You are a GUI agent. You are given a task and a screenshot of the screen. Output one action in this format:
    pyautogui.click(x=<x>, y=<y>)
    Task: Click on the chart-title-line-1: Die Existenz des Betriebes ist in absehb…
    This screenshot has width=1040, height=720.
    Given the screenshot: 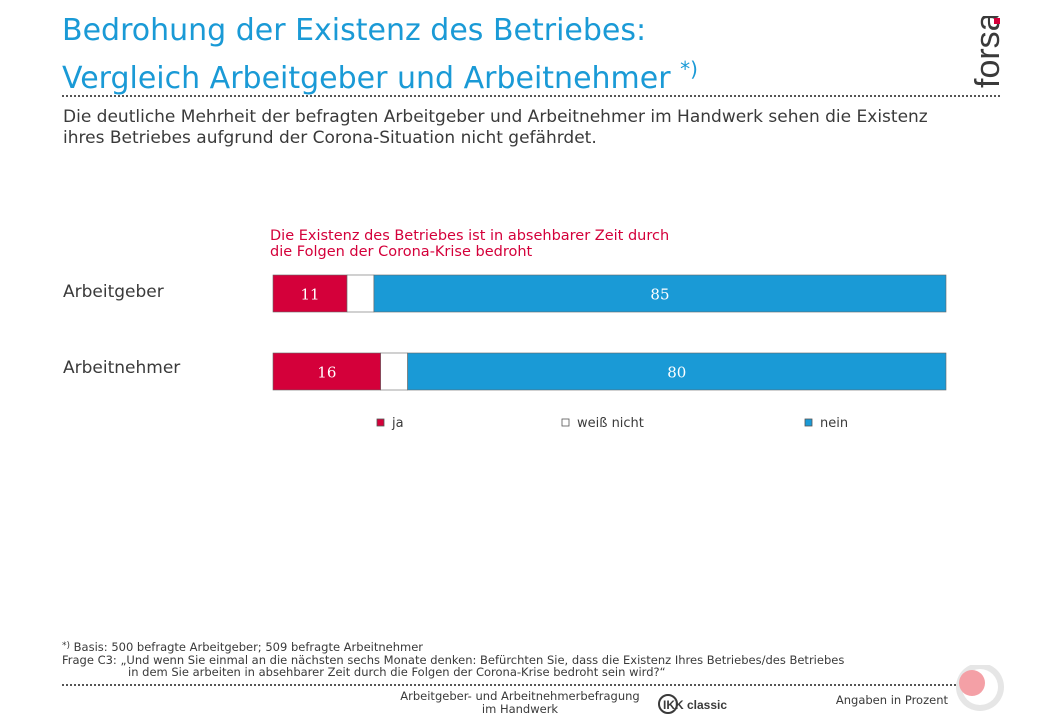 What is the action you would take?
    pyautogui.click(x=470, y=236)
    